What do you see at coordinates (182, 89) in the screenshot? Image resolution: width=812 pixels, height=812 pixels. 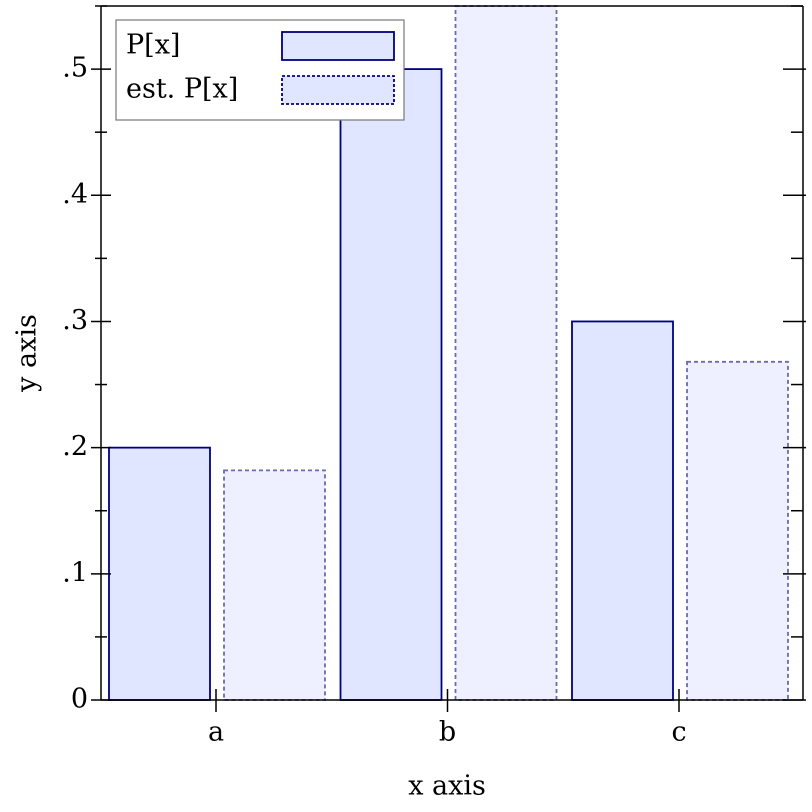 I see `legend-label: est. P[x]` at bounding box center [182, 89].